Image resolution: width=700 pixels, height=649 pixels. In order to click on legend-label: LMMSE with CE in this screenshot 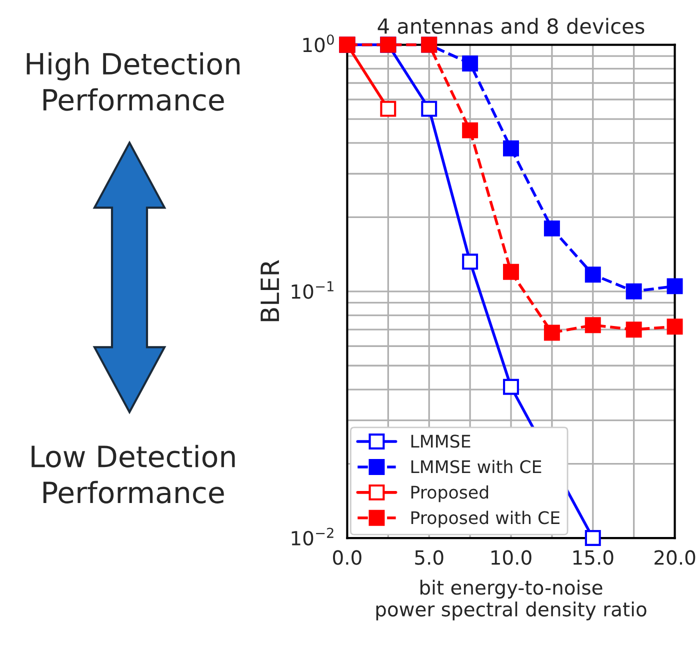, I will do `click(476, 467)`.